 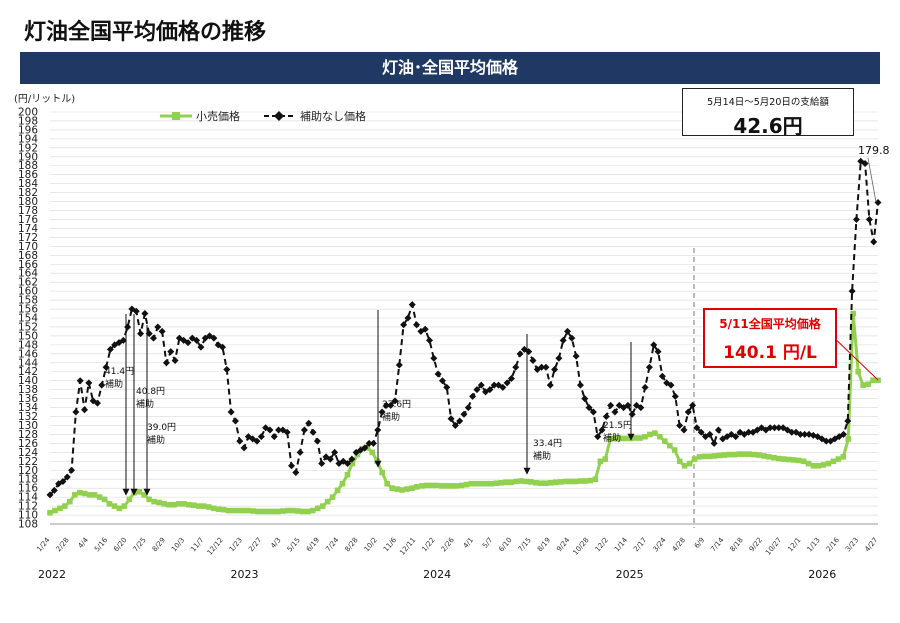 I want to click on x-tick-label: 12/12, so click(x=215, y=546).